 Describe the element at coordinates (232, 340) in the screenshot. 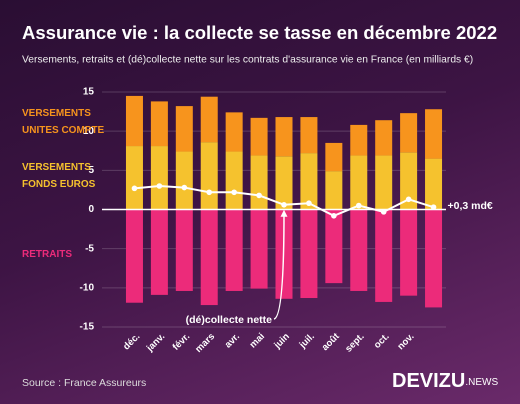

I see `x-tick-label: avr.` at that location.